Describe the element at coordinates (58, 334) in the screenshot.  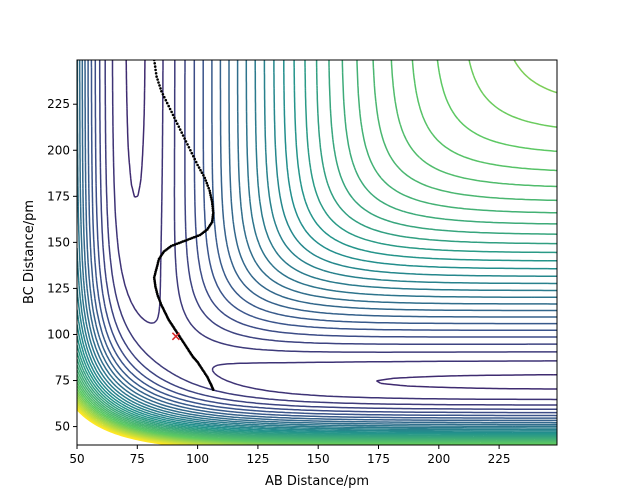
I see `y-tick-label-100: 100` at that location.